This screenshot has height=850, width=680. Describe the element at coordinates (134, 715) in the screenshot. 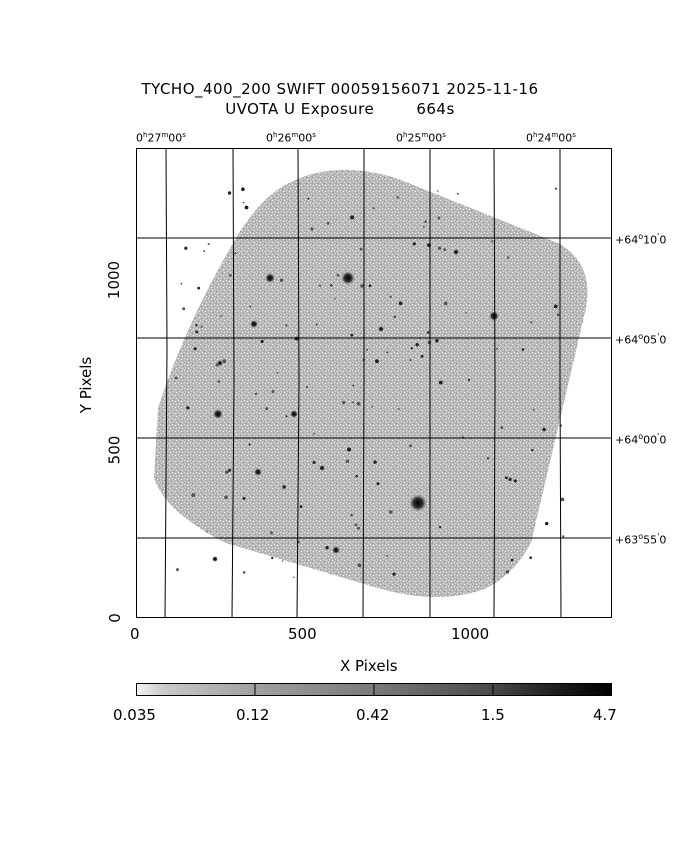

I see `colorbar-label-0: 0.035` at that location.